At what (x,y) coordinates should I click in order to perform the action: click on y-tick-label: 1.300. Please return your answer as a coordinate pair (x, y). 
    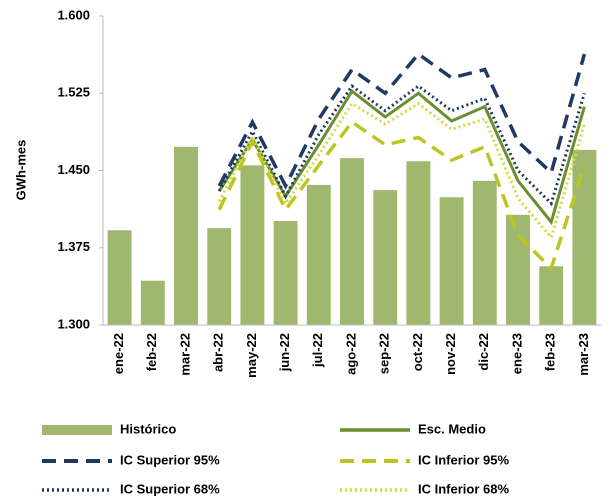
    Looking at the image, I should click on (73, 323).